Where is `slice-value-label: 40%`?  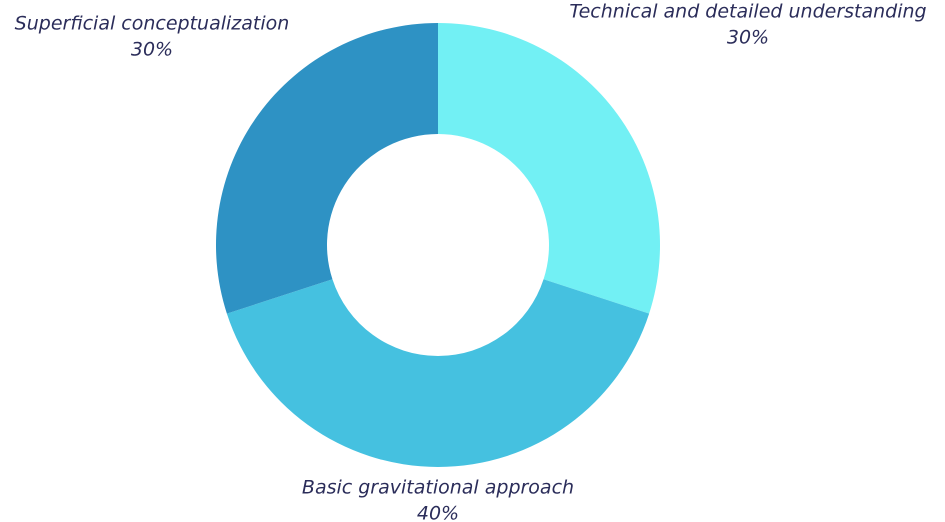 slice-value-label: 40% is located at coordinates (438, 512).